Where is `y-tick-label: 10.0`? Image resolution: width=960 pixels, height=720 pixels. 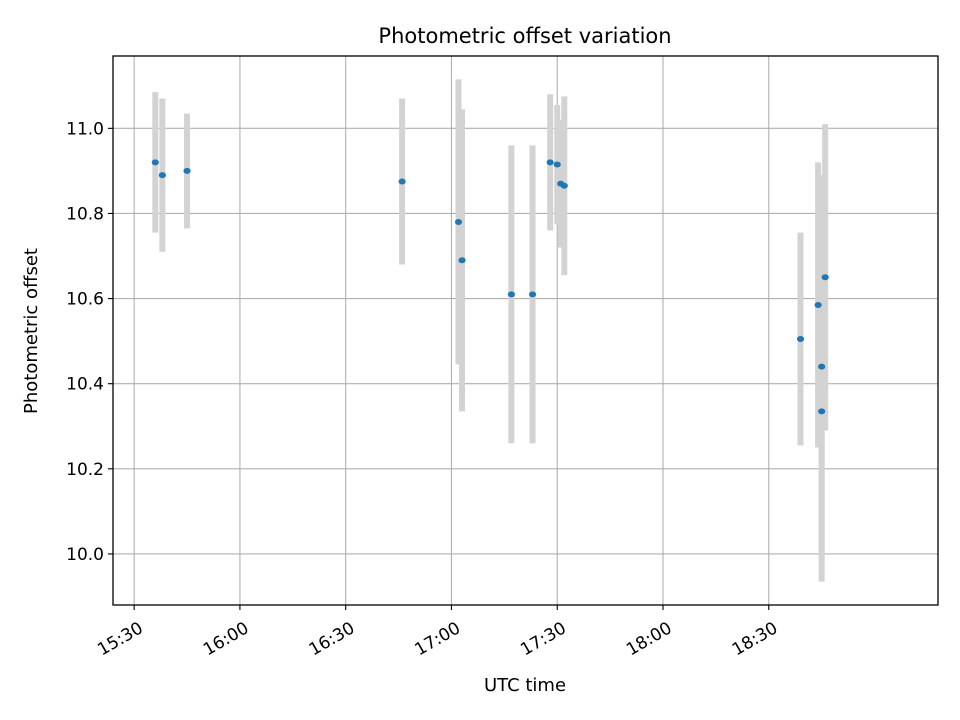
y-tick-label: 10.0 is located at coordinates (85, 555).